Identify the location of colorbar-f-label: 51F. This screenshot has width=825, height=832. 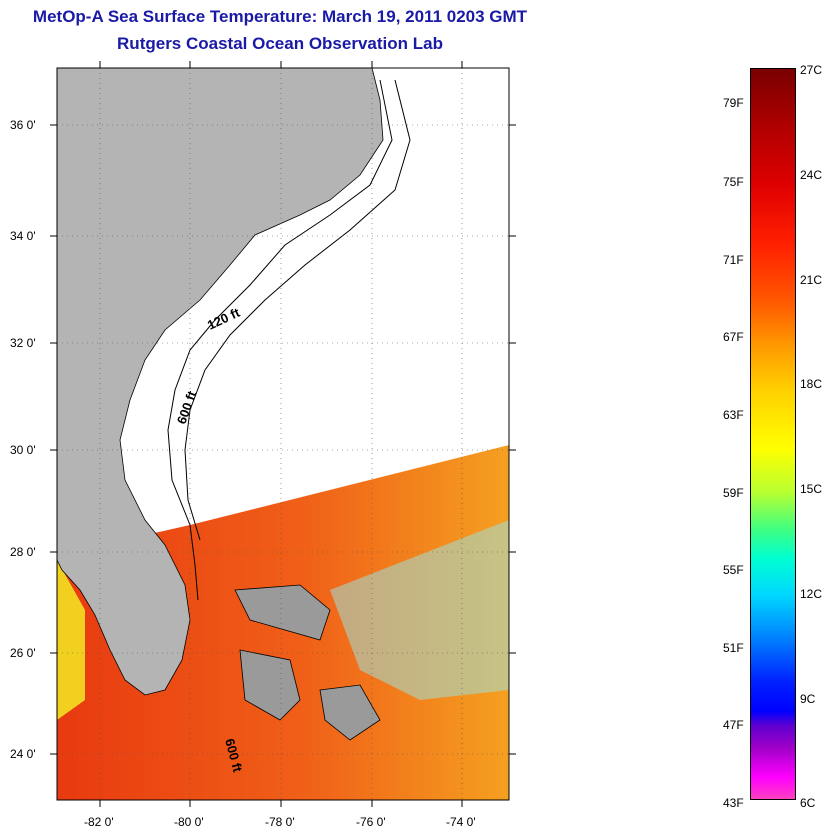
(733, 648).